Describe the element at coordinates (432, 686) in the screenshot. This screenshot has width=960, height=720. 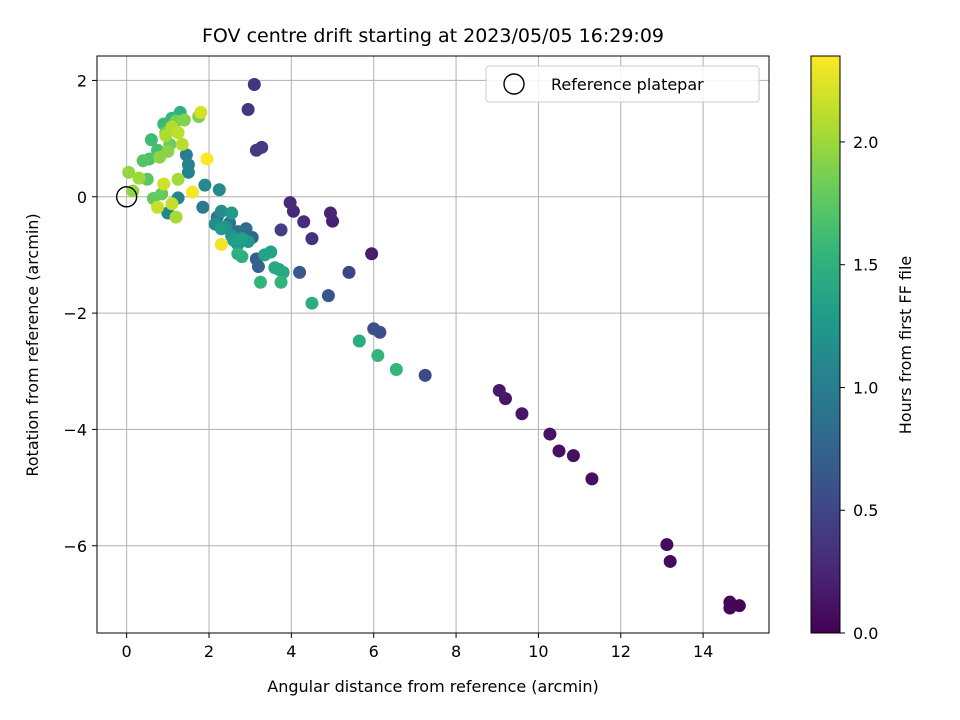
I see `x-axis-label: Angular distance from reference (arcmin)` at that location.